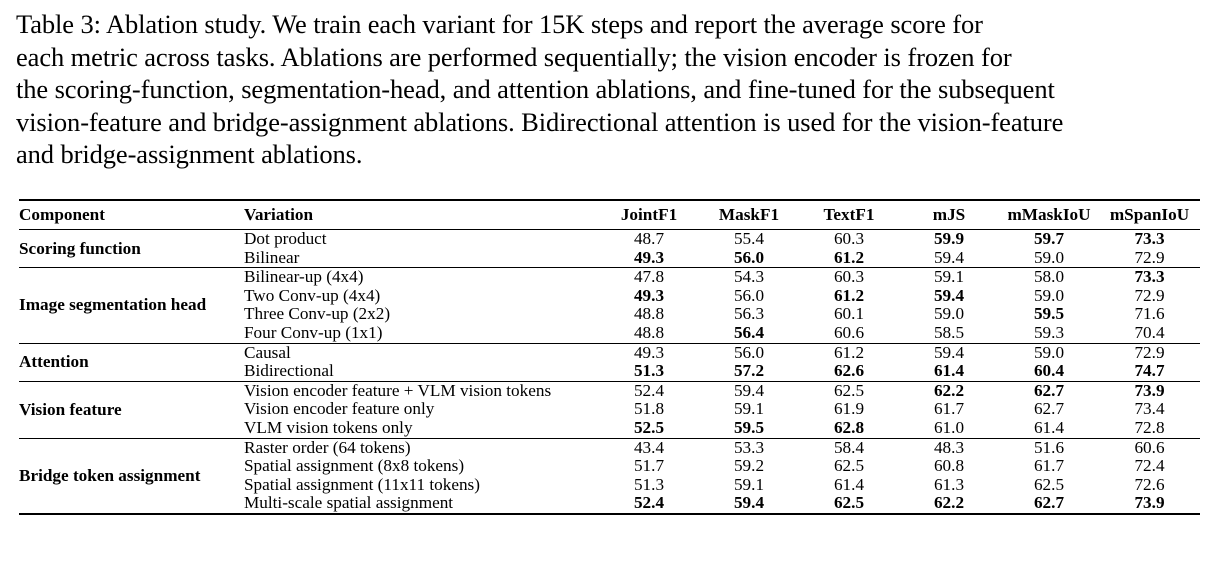  Describe the element at coordinates (949, 484) in the screenshot. I see `metric-value: 61.3` at that location.